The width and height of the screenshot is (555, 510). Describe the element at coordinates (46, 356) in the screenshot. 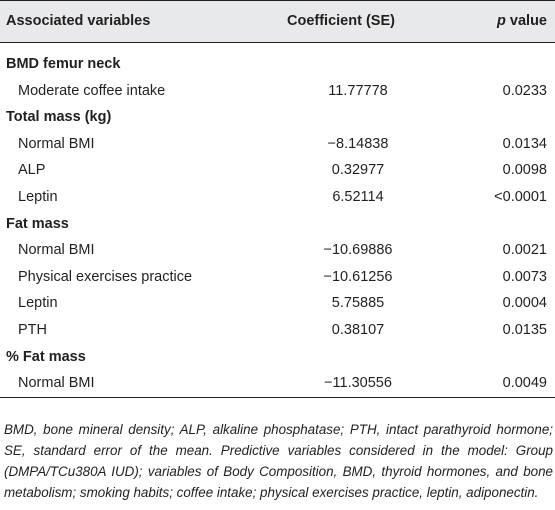

I see `section-label: % Fat mass` at that location.